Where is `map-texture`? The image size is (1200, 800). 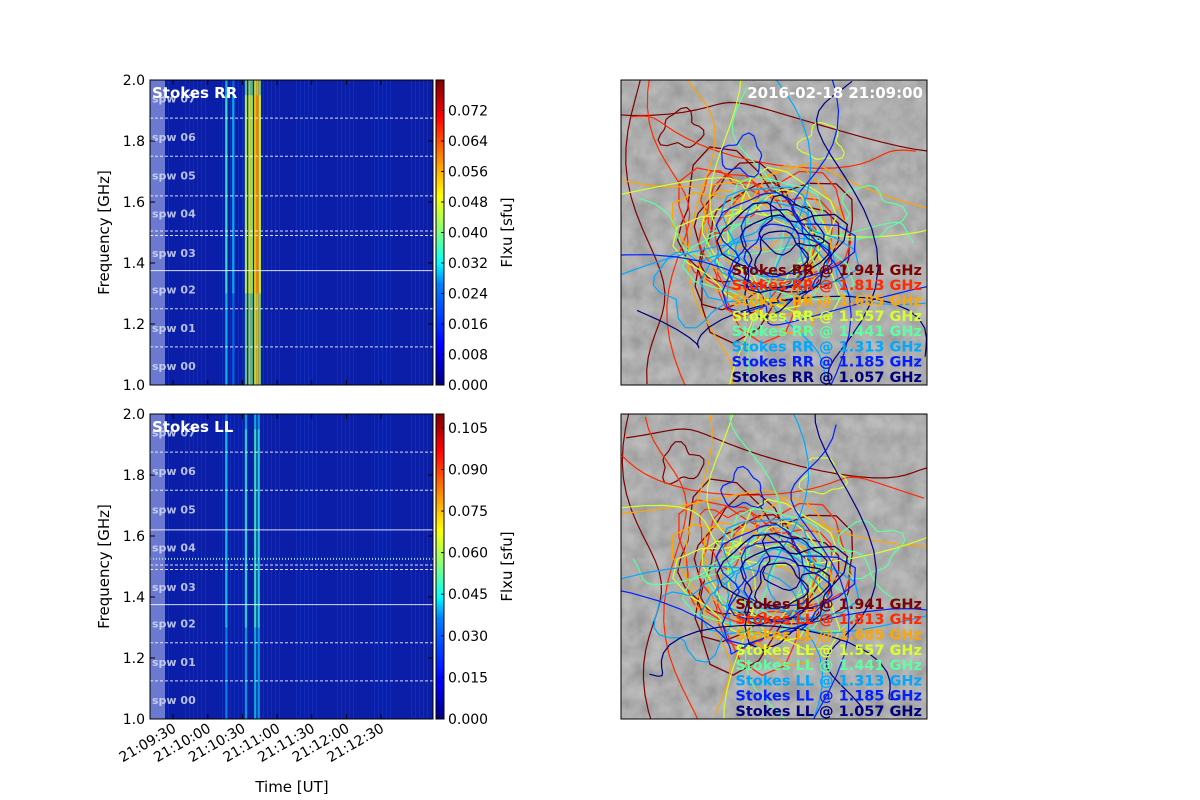
map-texture is located at coordinates (774, 232).